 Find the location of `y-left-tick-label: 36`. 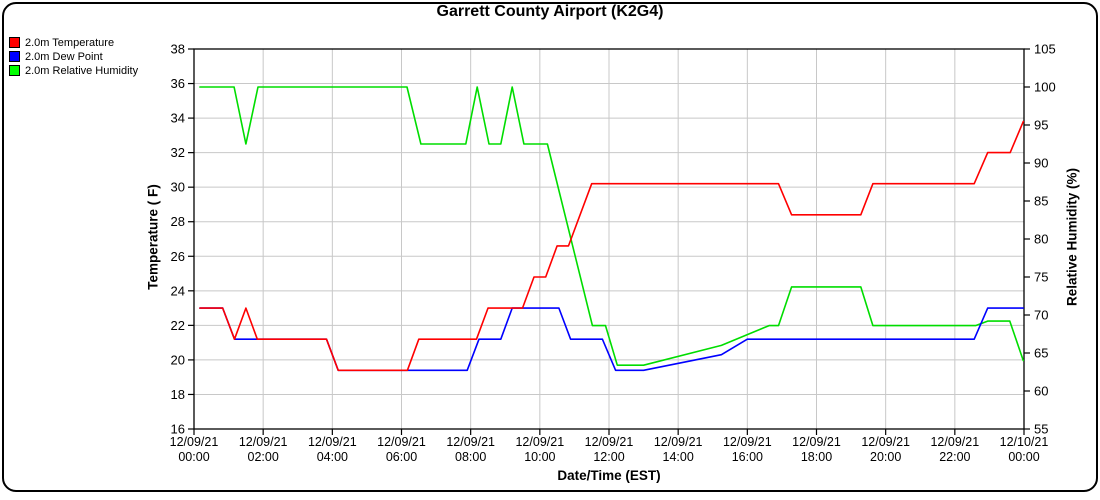

y-left-tick-label: 36 is located at coordinates (178, 83).